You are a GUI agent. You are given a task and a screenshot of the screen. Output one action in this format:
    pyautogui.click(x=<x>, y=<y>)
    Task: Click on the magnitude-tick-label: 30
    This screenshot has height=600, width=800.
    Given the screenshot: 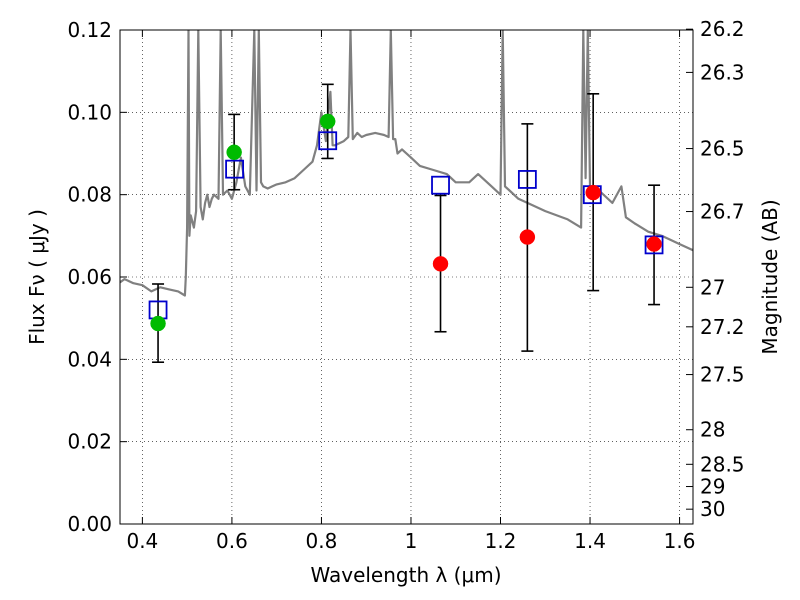 What is the action you would take?
    pyautogui.click(x=712, y=509)
    